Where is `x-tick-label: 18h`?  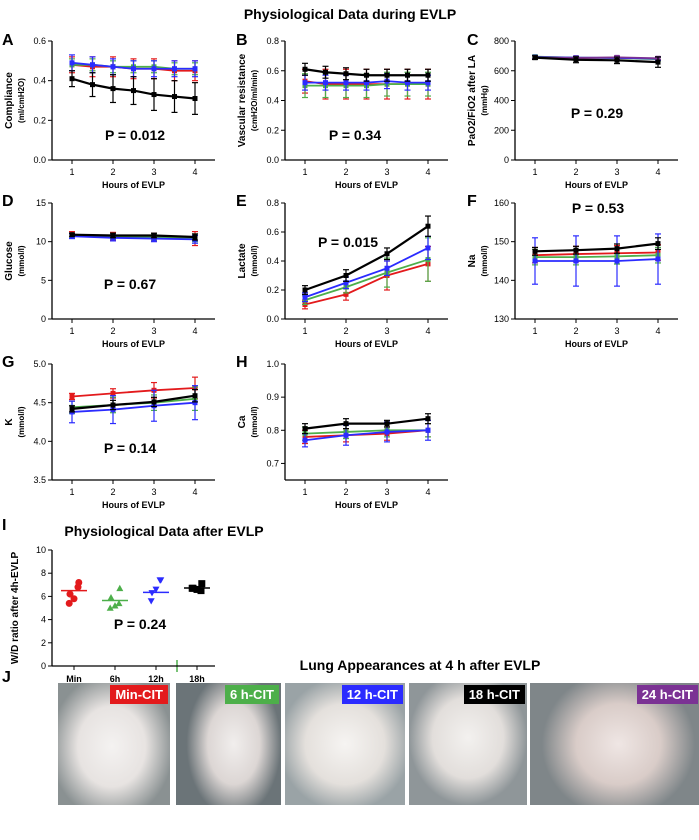
x-tick-label: 18h is located at coordinates (197, 679).